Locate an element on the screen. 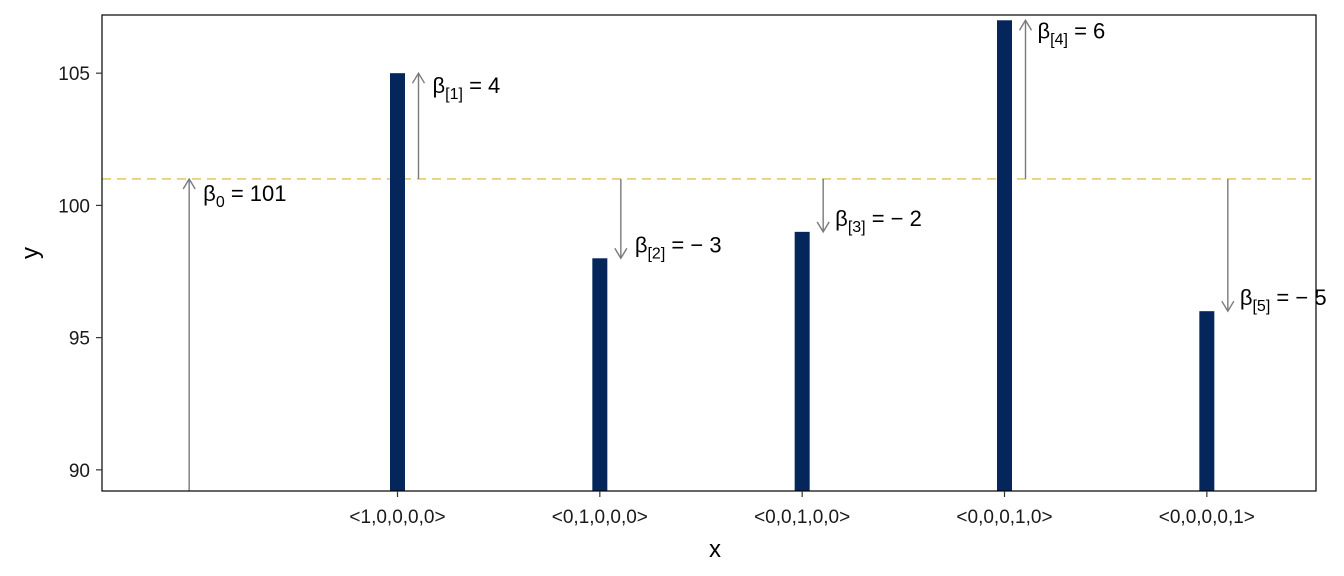 Image resolution: width=1344 pixels, height=576 pixels. beta-subscript: [1] is located at coordinates (454, 94).